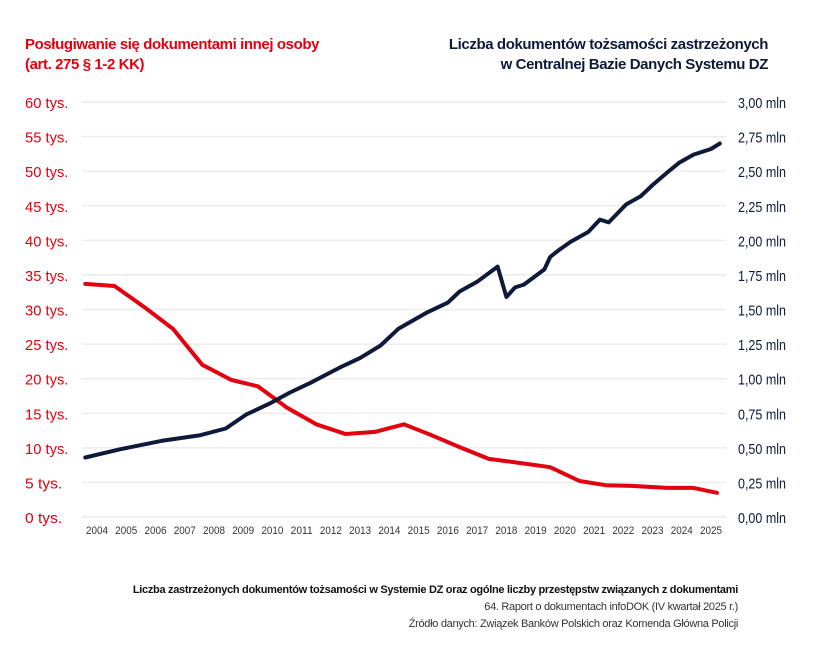 This screenshot has width=830, height=650. I want to click on x-tick-label: 2014, so click(389, 531).